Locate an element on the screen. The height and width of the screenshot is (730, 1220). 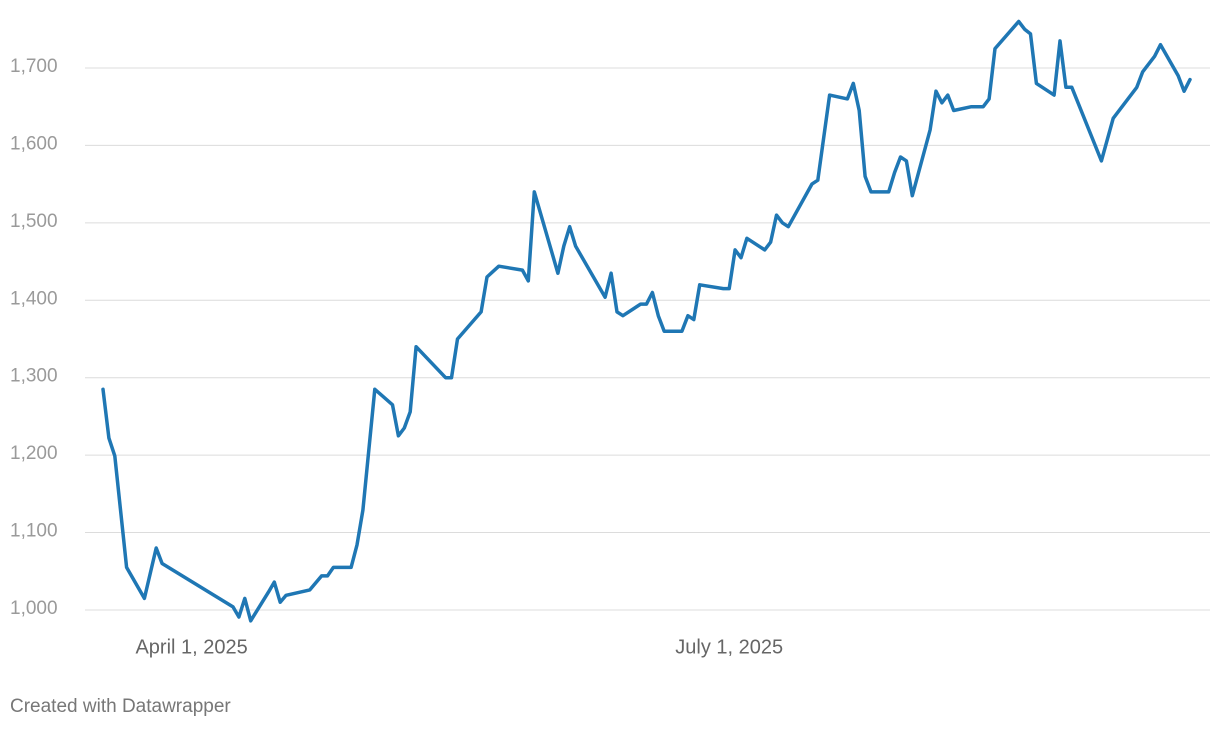
y-tick-label: 1,400 is located at coordinates (34, 298).